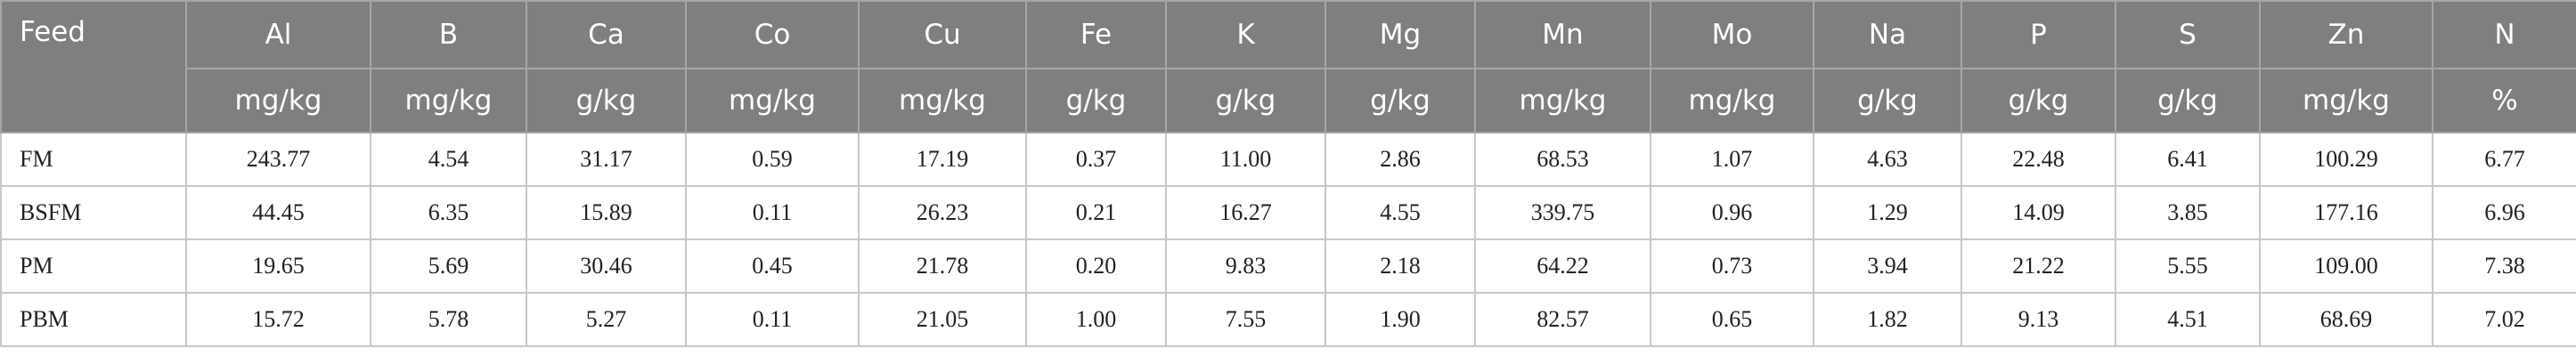 This screenshot has width=2576, height=364. I want to click on value-cell: 11.00, so click(1246, 159).